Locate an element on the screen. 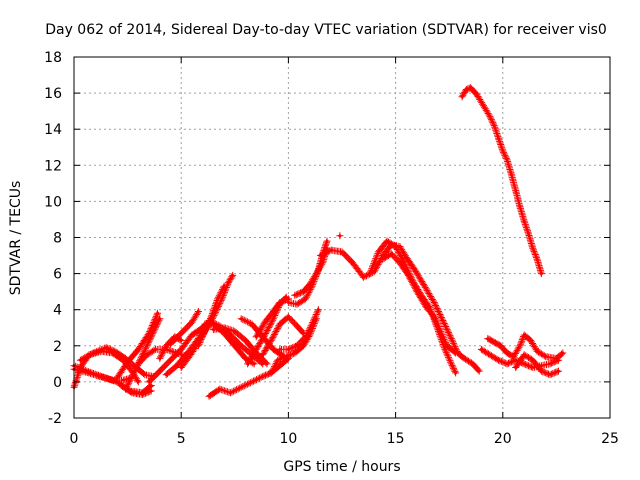 This screenshot has width=640, height=480. series-arc14 is located at coordinates (211, 316).